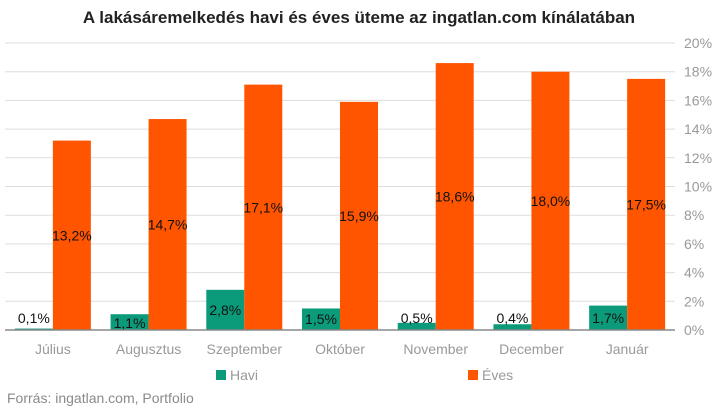 This screenshot has width=718, height=414. What do you see at coordinates (627, 349) in the screenshot?
I see `x-tick-label: Január` at bounding box center [627, 349].